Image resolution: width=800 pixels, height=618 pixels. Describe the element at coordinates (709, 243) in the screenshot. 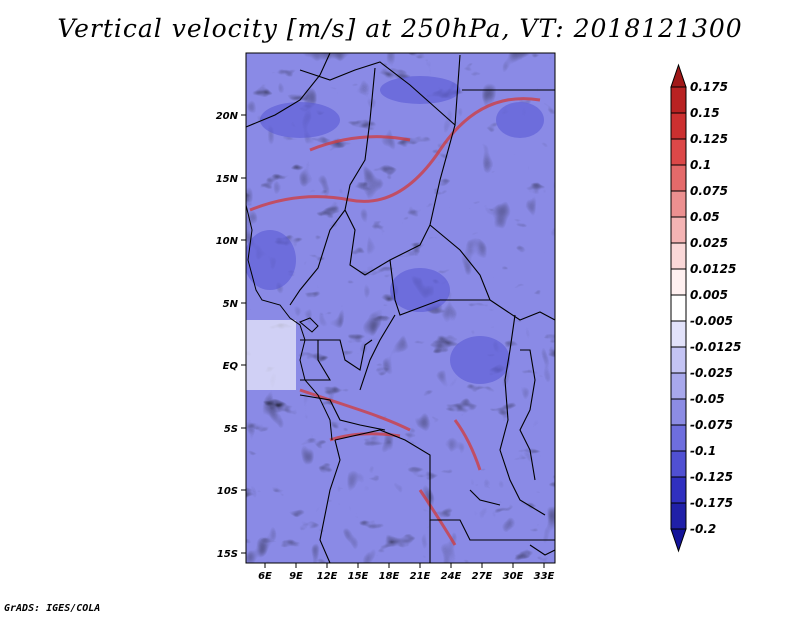

I see `colorbar-label: 0.025` at that location.